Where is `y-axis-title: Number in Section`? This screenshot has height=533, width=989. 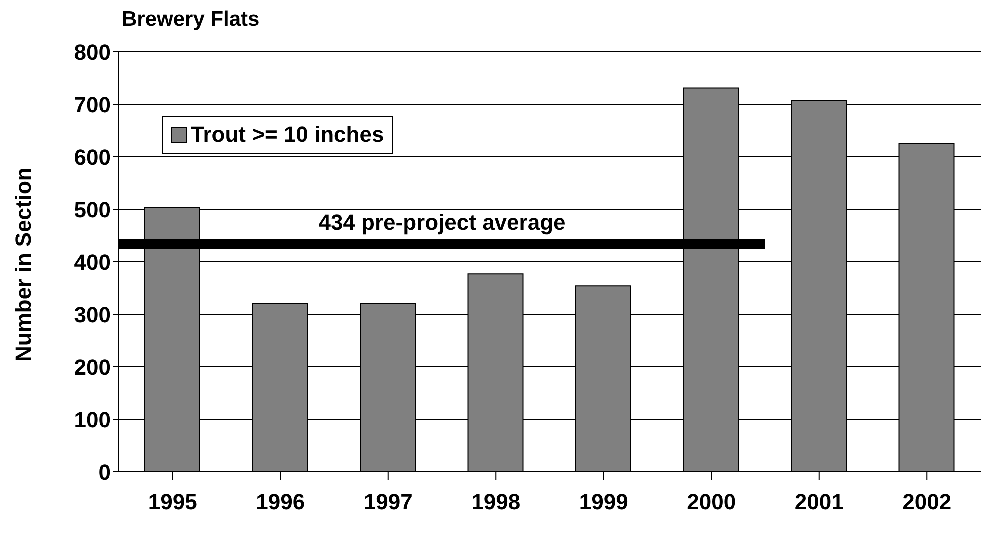 y-axis-title: Number in Section is located at coordinates (23, 265).